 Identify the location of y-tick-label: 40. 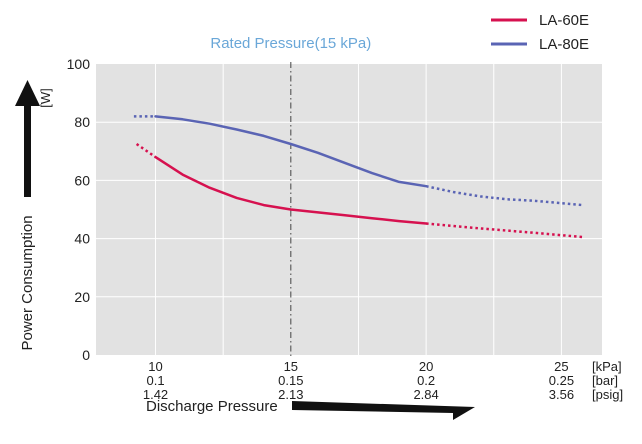
(82, 239).